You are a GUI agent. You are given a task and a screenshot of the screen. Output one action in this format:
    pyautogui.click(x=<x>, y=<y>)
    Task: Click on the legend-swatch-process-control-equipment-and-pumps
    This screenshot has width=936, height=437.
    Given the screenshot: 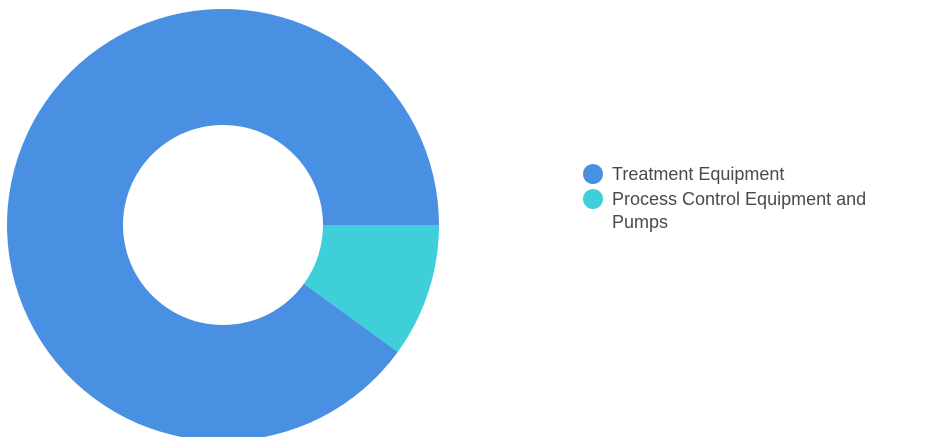 What is the action you would take?
    pyautogui.click(x=593, y=199)
    